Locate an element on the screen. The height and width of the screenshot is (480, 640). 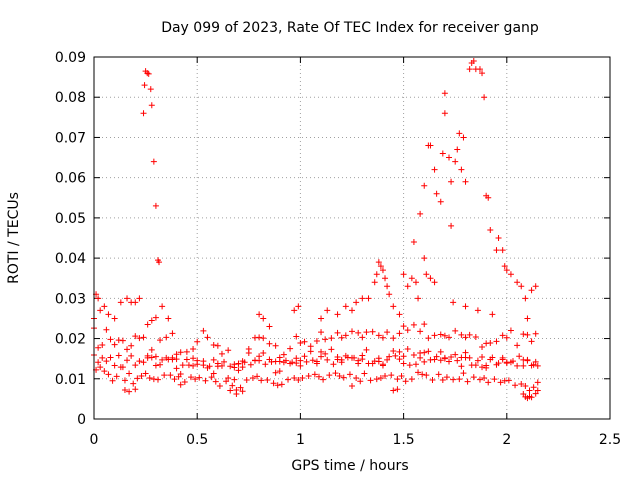
y-axis-label: ROTI / TECUs is located at coordinates (14, 238).